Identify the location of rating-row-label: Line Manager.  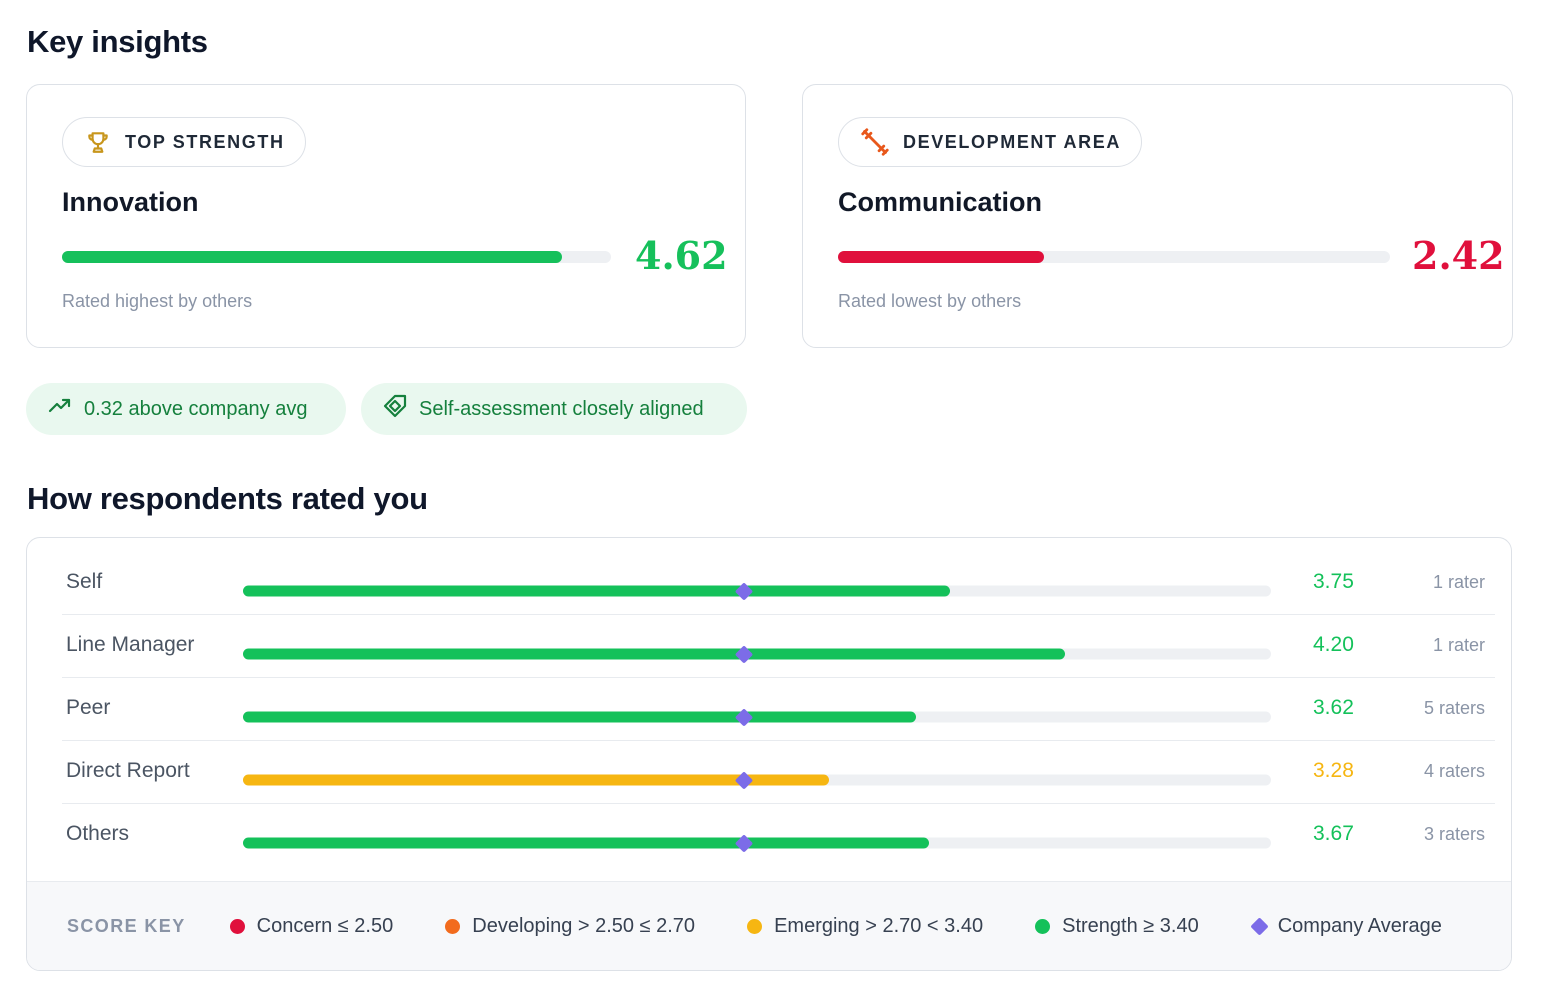
(130, 644).